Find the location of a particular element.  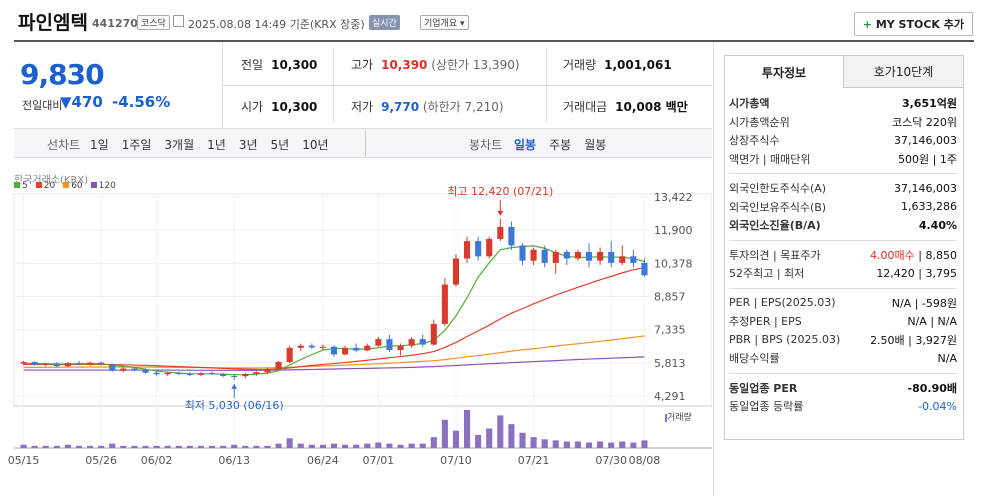

tab-invest-info: 투자정보 is located at coordinates (784, 71).